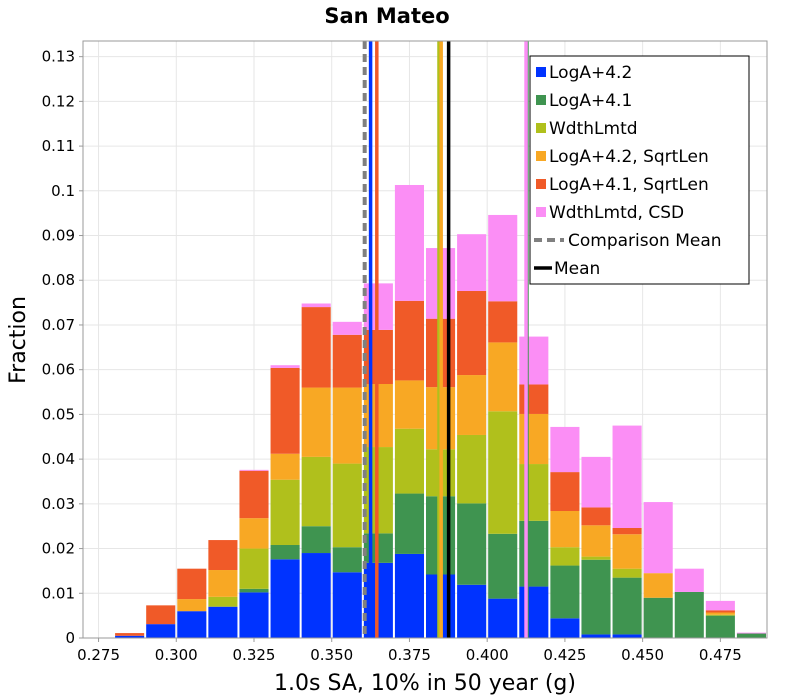 The height and width of the screenshot is (700, 800). Describe the element at coordinates (58, 370) in the screenshot. I see `y-tick-label-6: 0.06` at that location.